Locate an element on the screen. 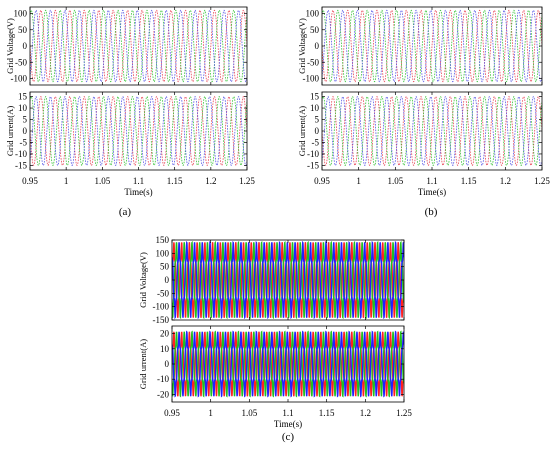  y-tick-label: -150 is located at coordinates (161, 320).